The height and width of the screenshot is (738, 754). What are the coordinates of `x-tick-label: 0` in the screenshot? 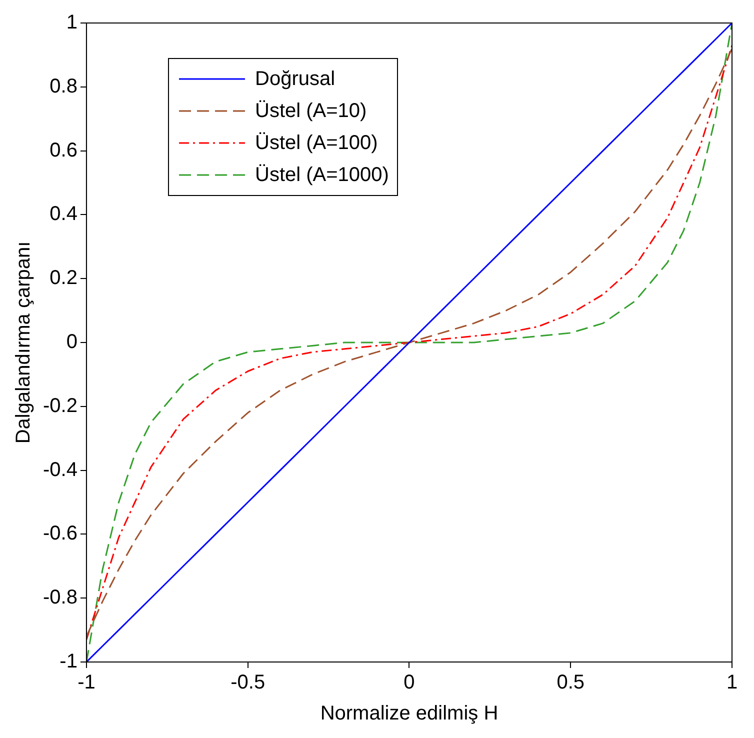 It's located at (409, 683).